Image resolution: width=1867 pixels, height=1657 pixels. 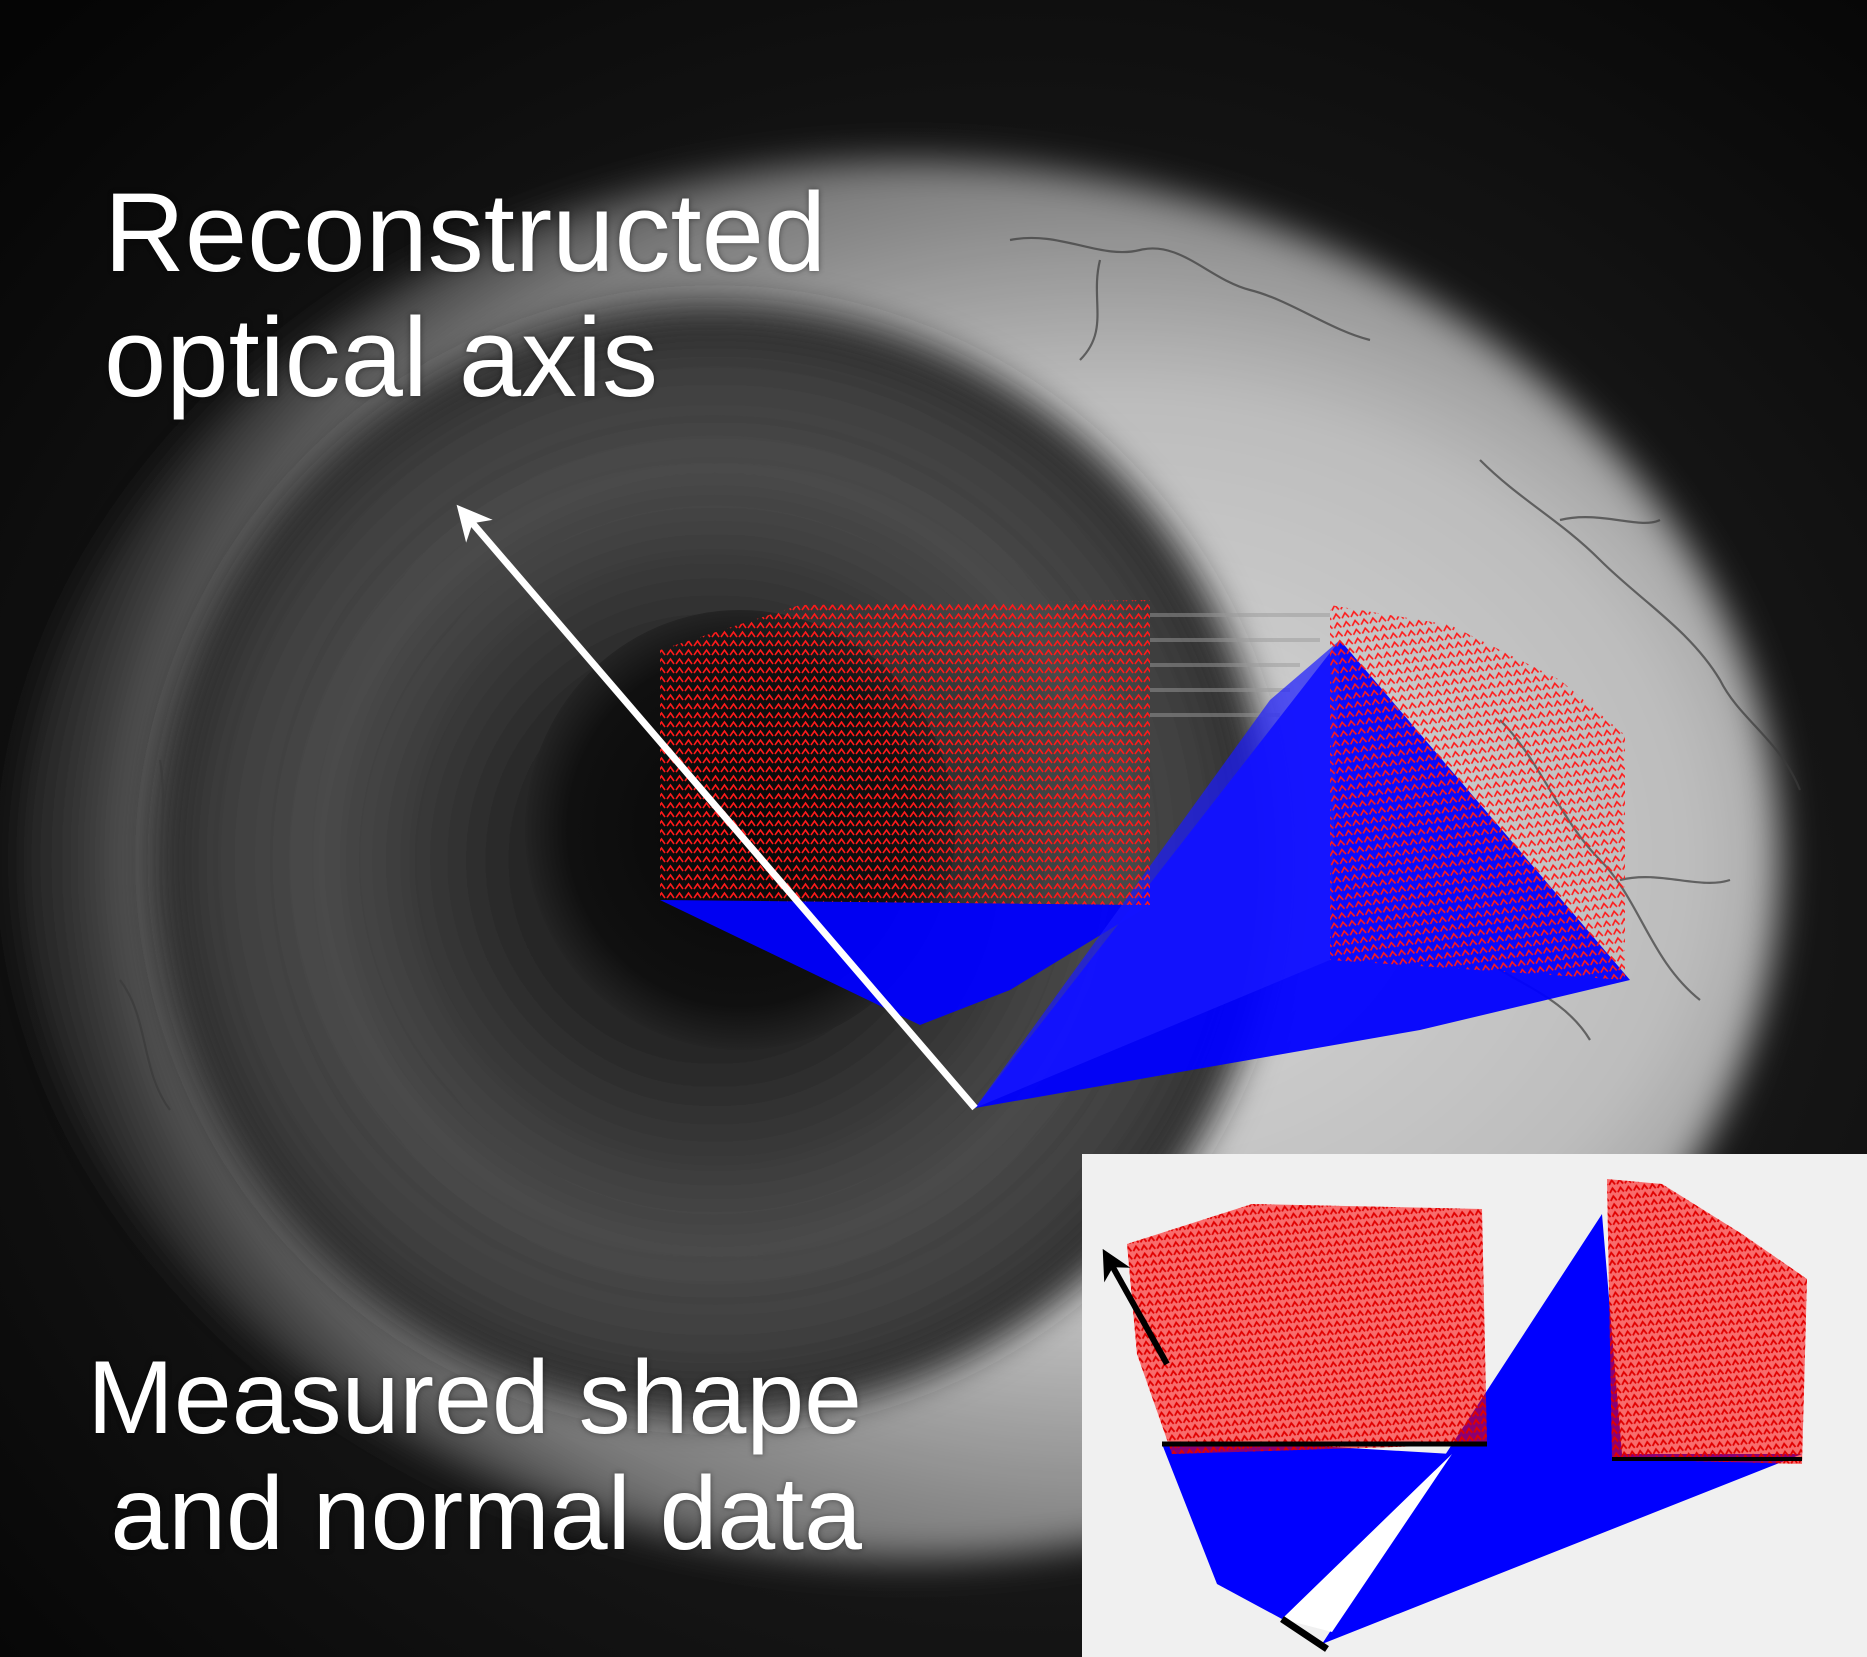 I want to click on inset-ray-fan-left, so click(x=1307, y=1531).